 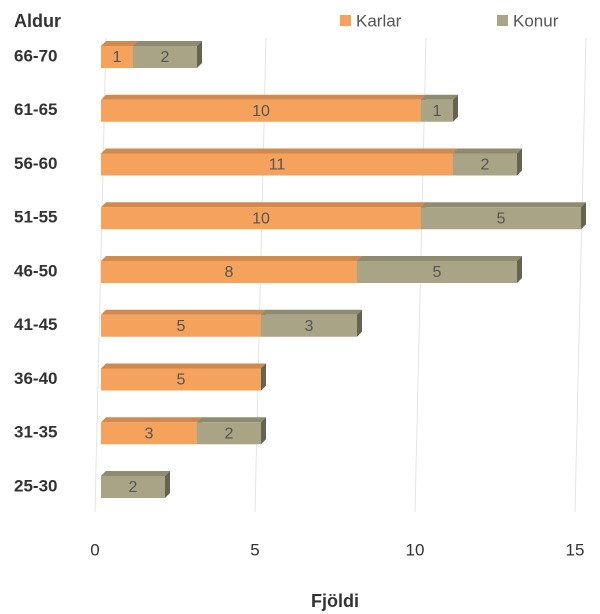 I want to click on data-label: 11, so click(x=277, y=165).